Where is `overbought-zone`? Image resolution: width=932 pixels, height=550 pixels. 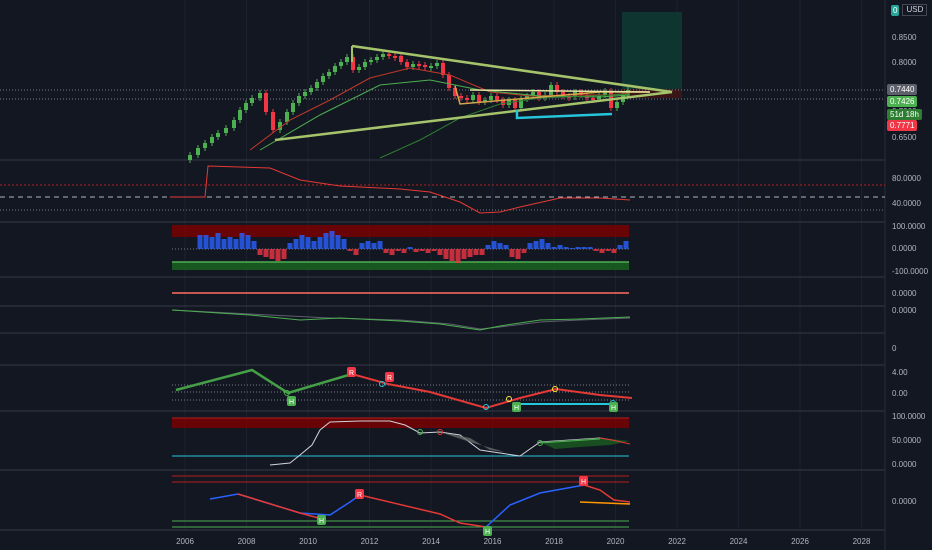
overbought-zone is located at coordinates (400, 231).